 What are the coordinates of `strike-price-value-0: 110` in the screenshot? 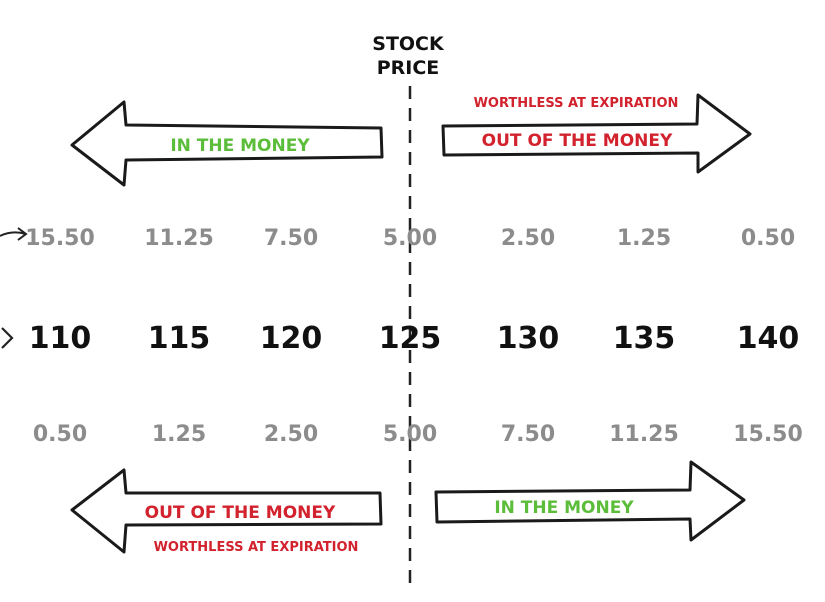 It's located at (60, 338).